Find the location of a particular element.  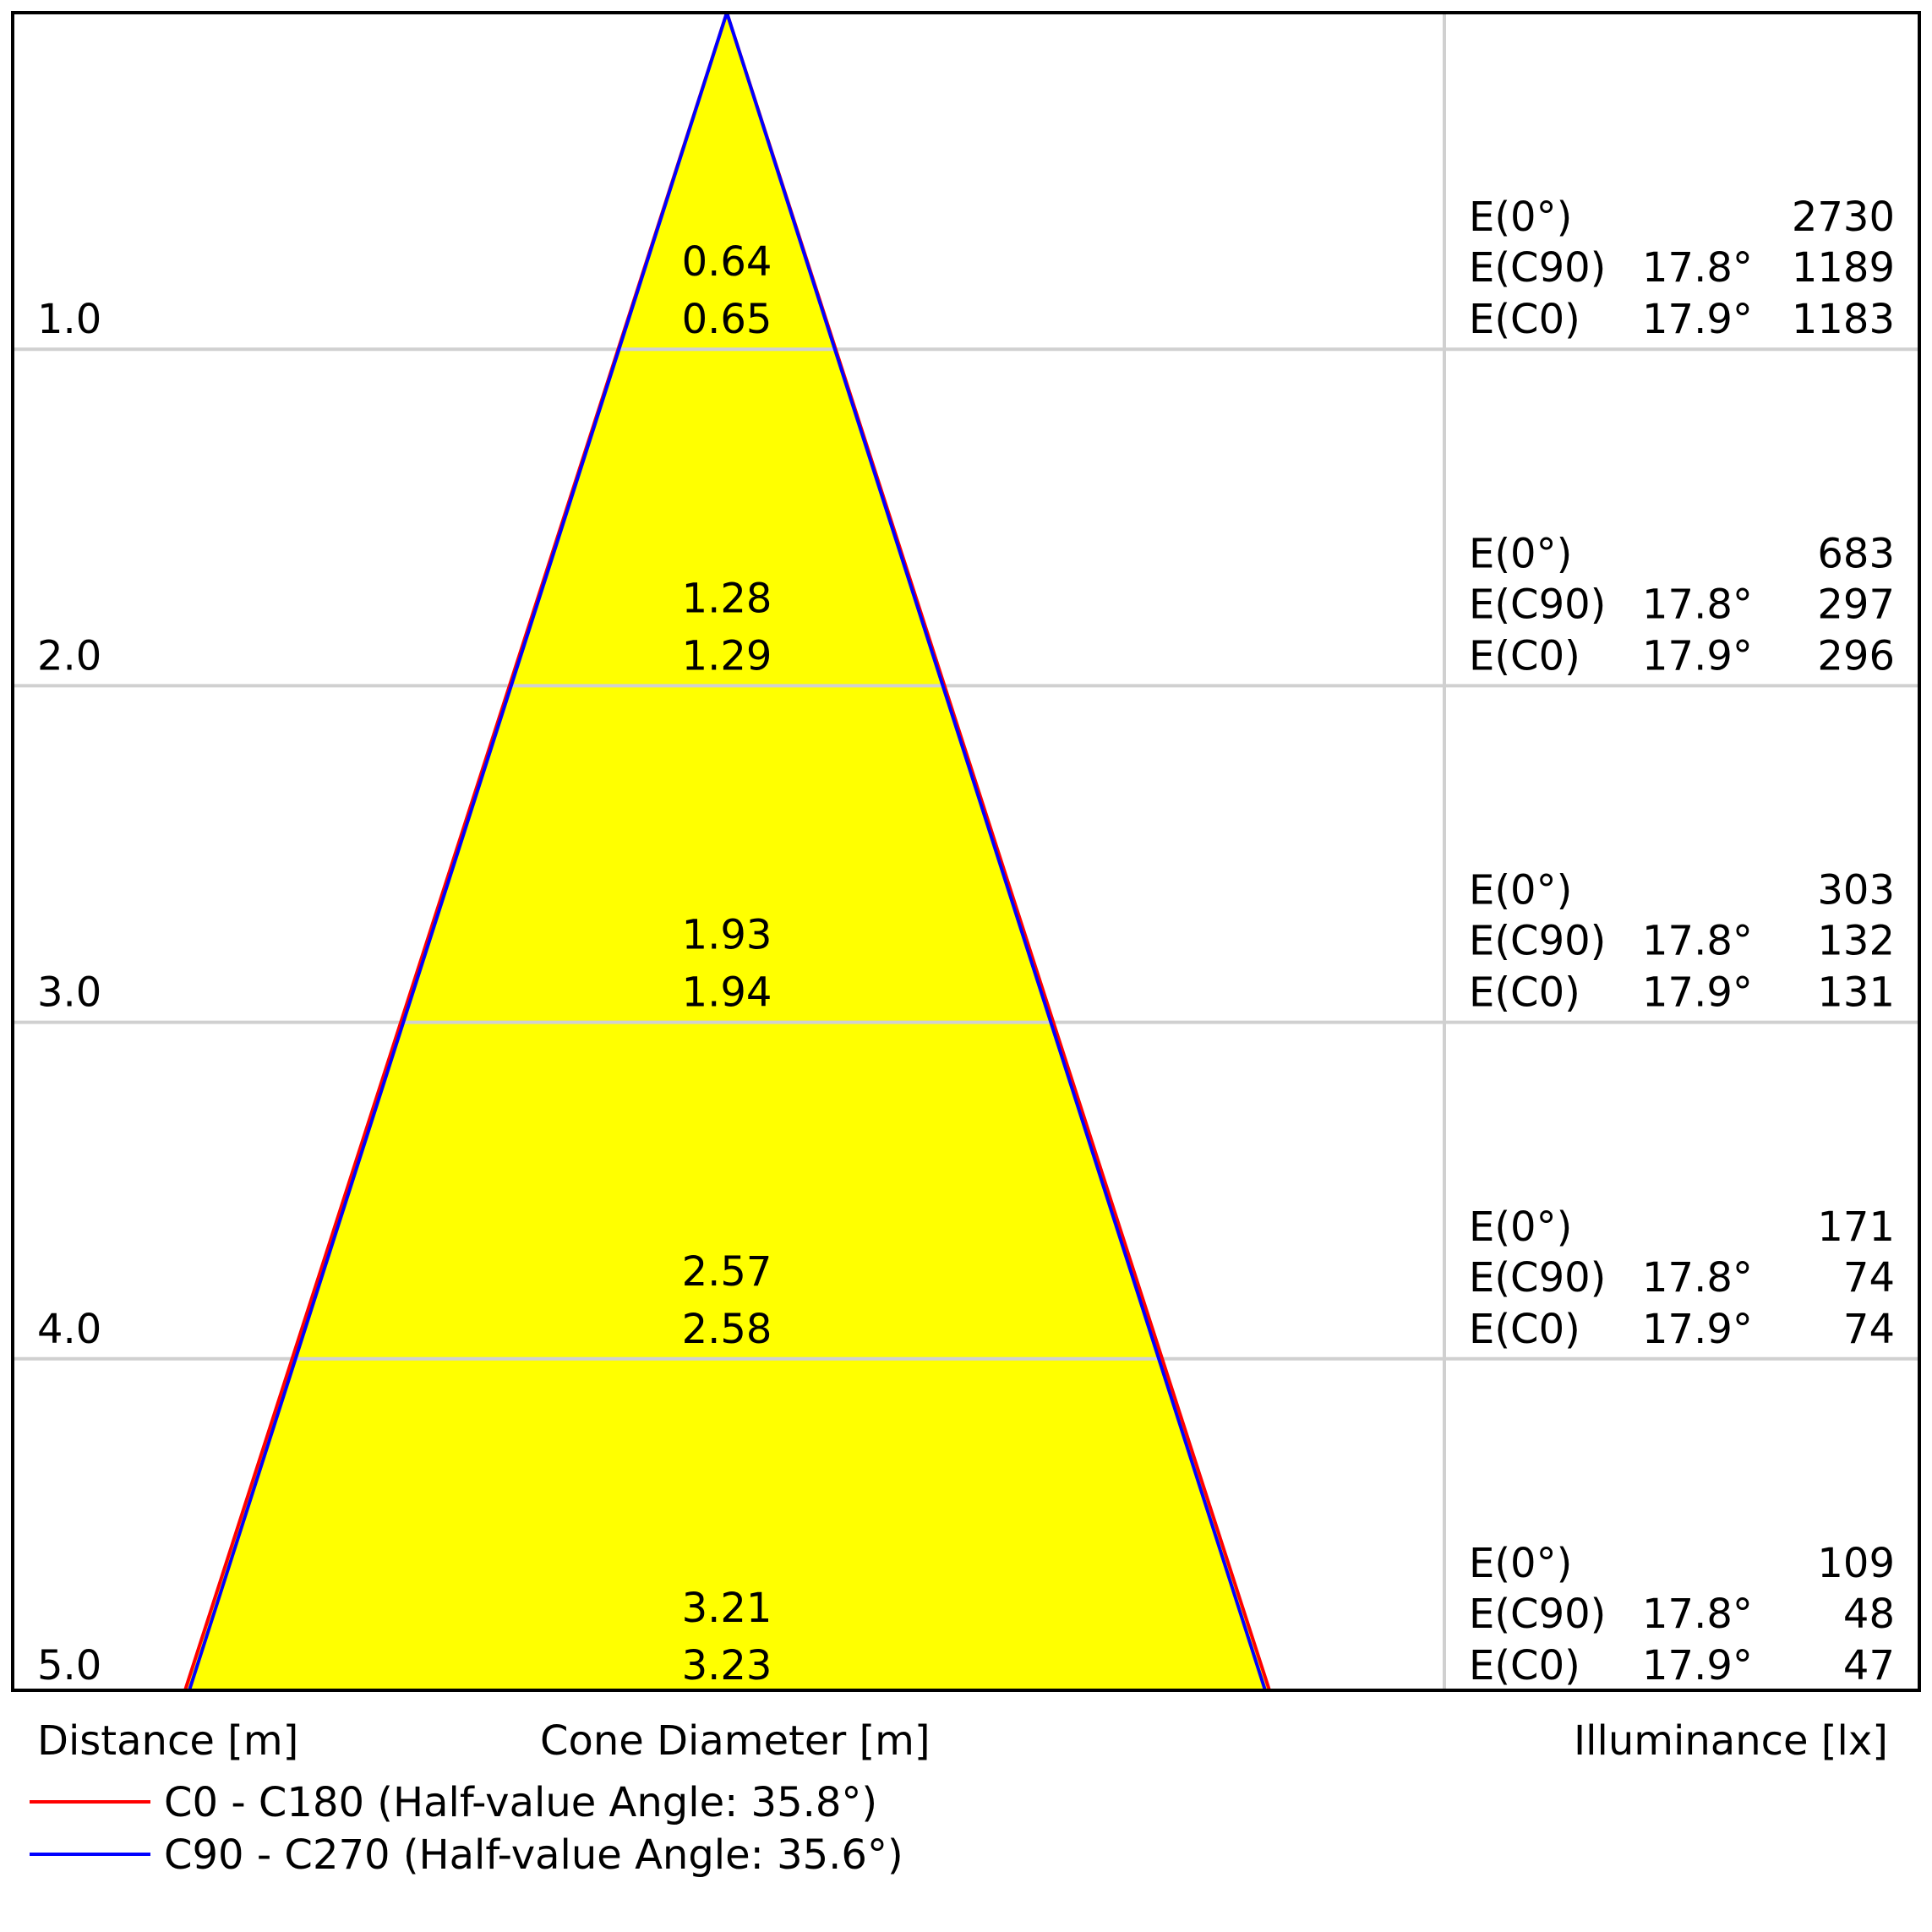

diameter-c0: 2.57 is located at coordinates (727, 1272).